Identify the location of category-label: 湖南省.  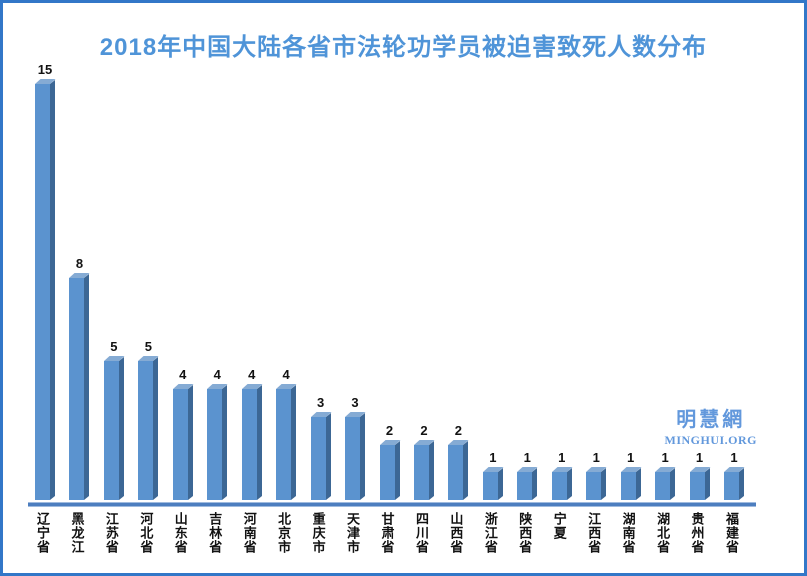
(628, 533).